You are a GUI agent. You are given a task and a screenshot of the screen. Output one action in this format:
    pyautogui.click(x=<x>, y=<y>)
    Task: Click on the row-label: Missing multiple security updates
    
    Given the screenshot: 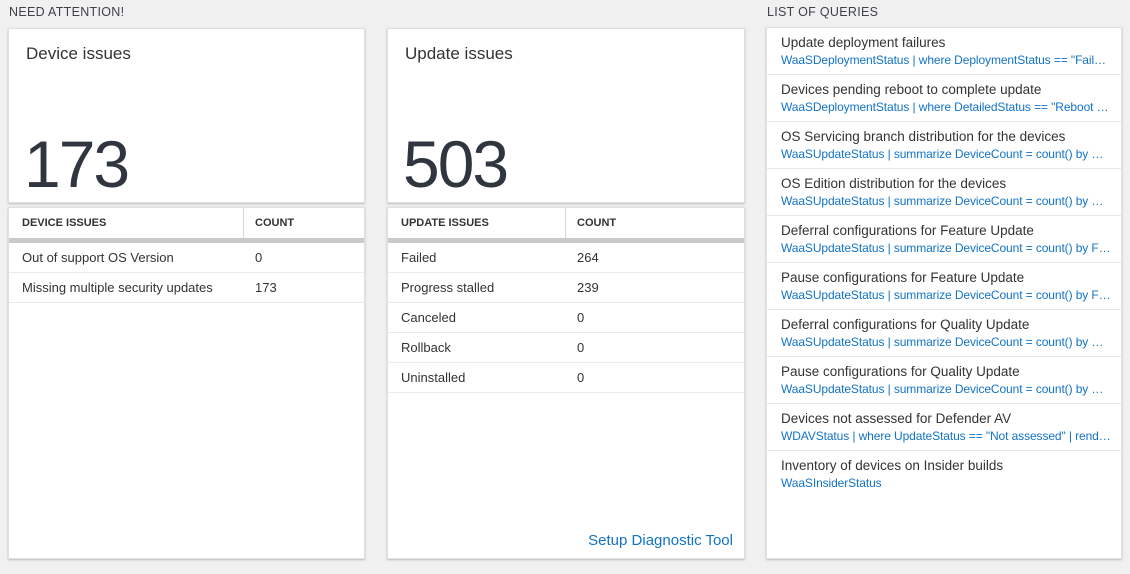 What is the action you would take?
    pyautogui.click(x=117, y=287)
    